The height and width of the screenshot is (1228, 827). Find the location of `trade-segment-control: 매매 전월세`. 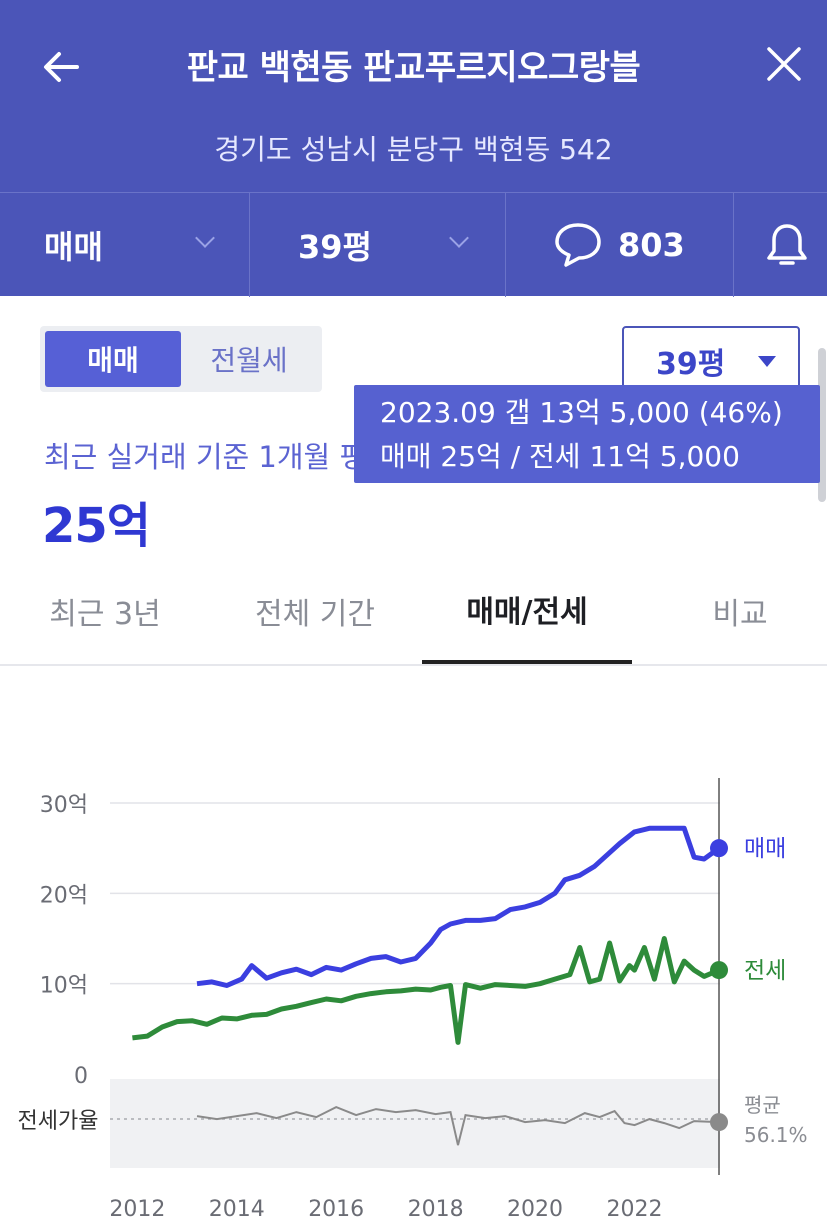

trade-segment-control: 매매 전월세 is located at coordinates (181, 359).